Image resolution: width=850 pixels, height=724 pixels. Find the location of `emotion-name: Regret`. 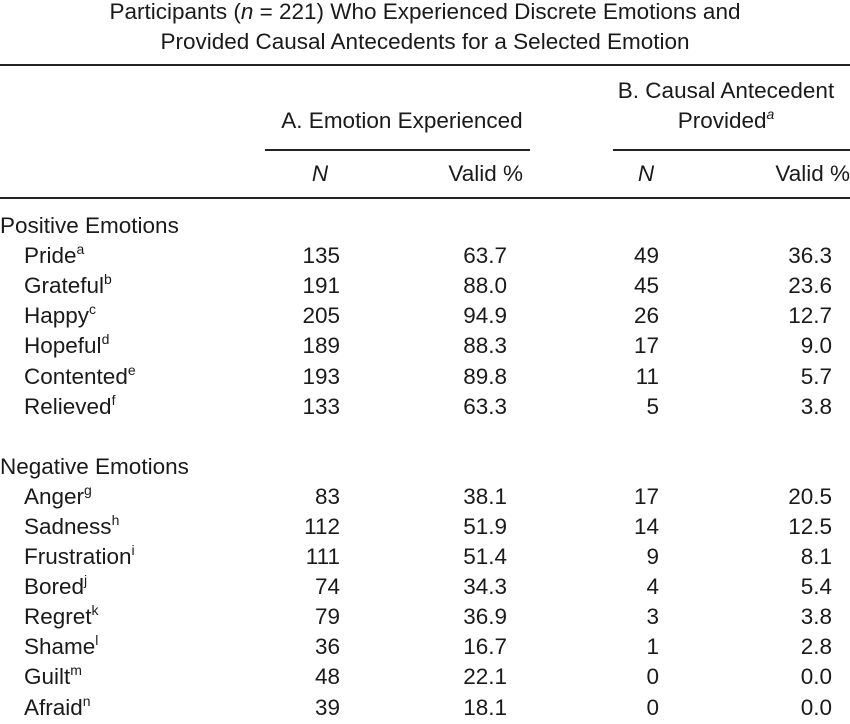

emotion-name: Regret is located at coordinates (58, 617).